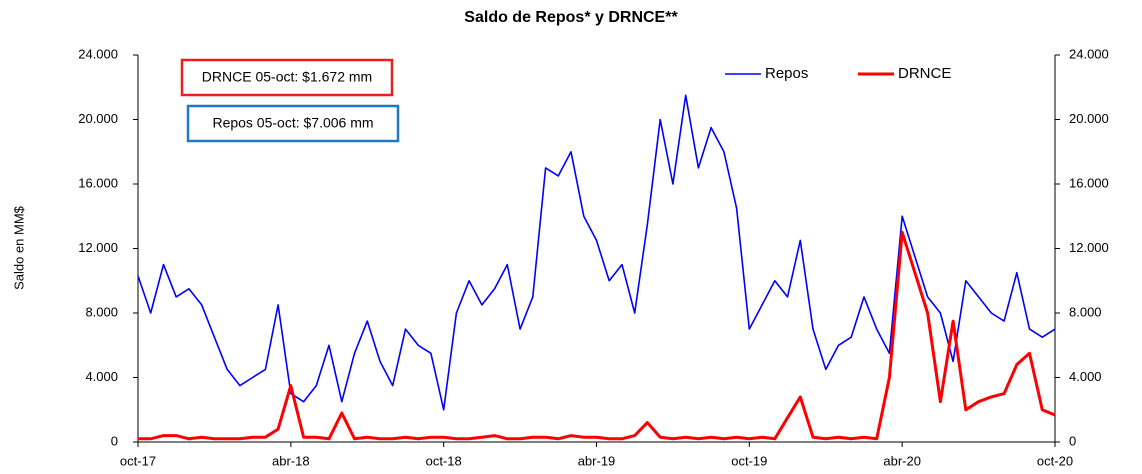 The width and height of the screenshot is (1142, 474). Describe the element at coordinates (18, 247) in the screenshot. I see `y-axis-label: Saldo en MM$` at that location.